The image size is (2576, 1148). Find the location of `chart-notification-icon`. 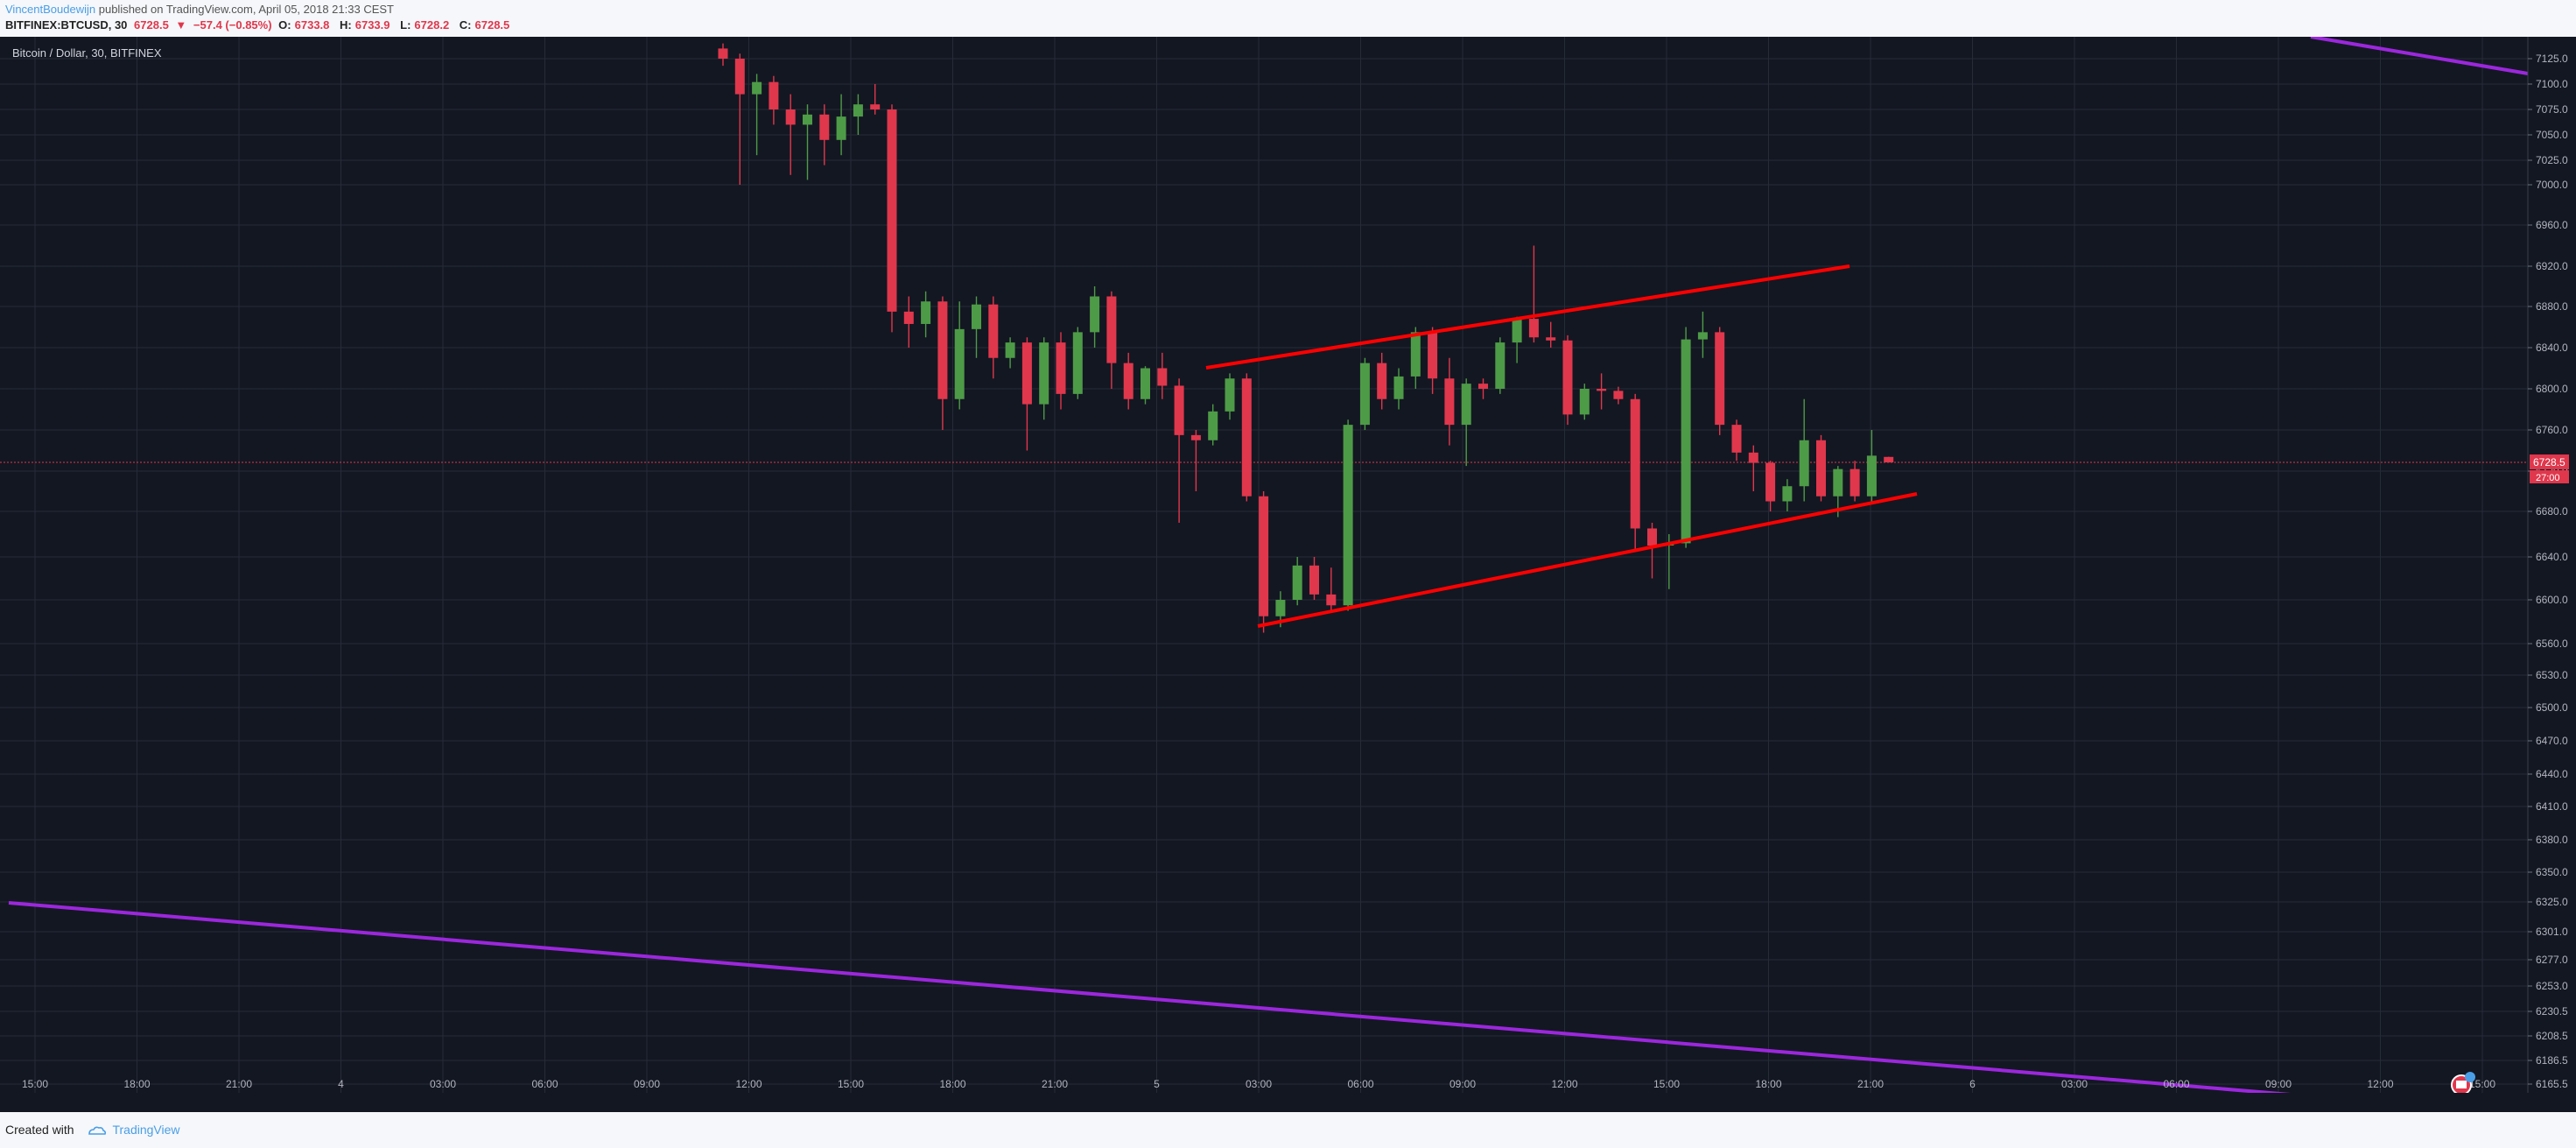

chart-notification-icon is located at coordinates (2463, 1082).